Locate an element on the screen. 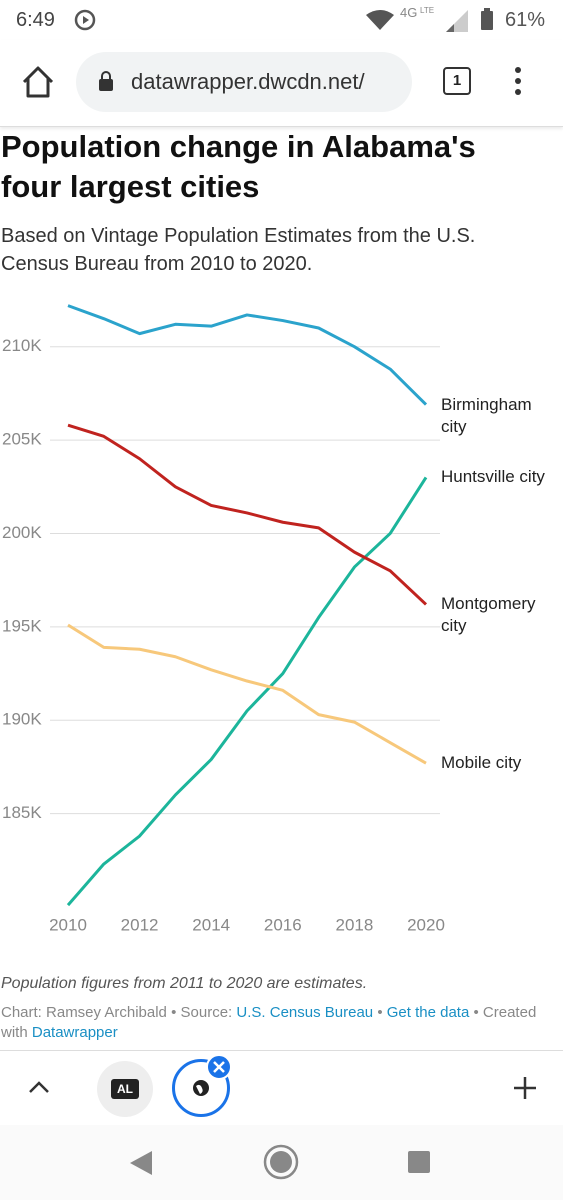 The image size is (563, 1200). recents-button is located at coordinates (419, 1162).